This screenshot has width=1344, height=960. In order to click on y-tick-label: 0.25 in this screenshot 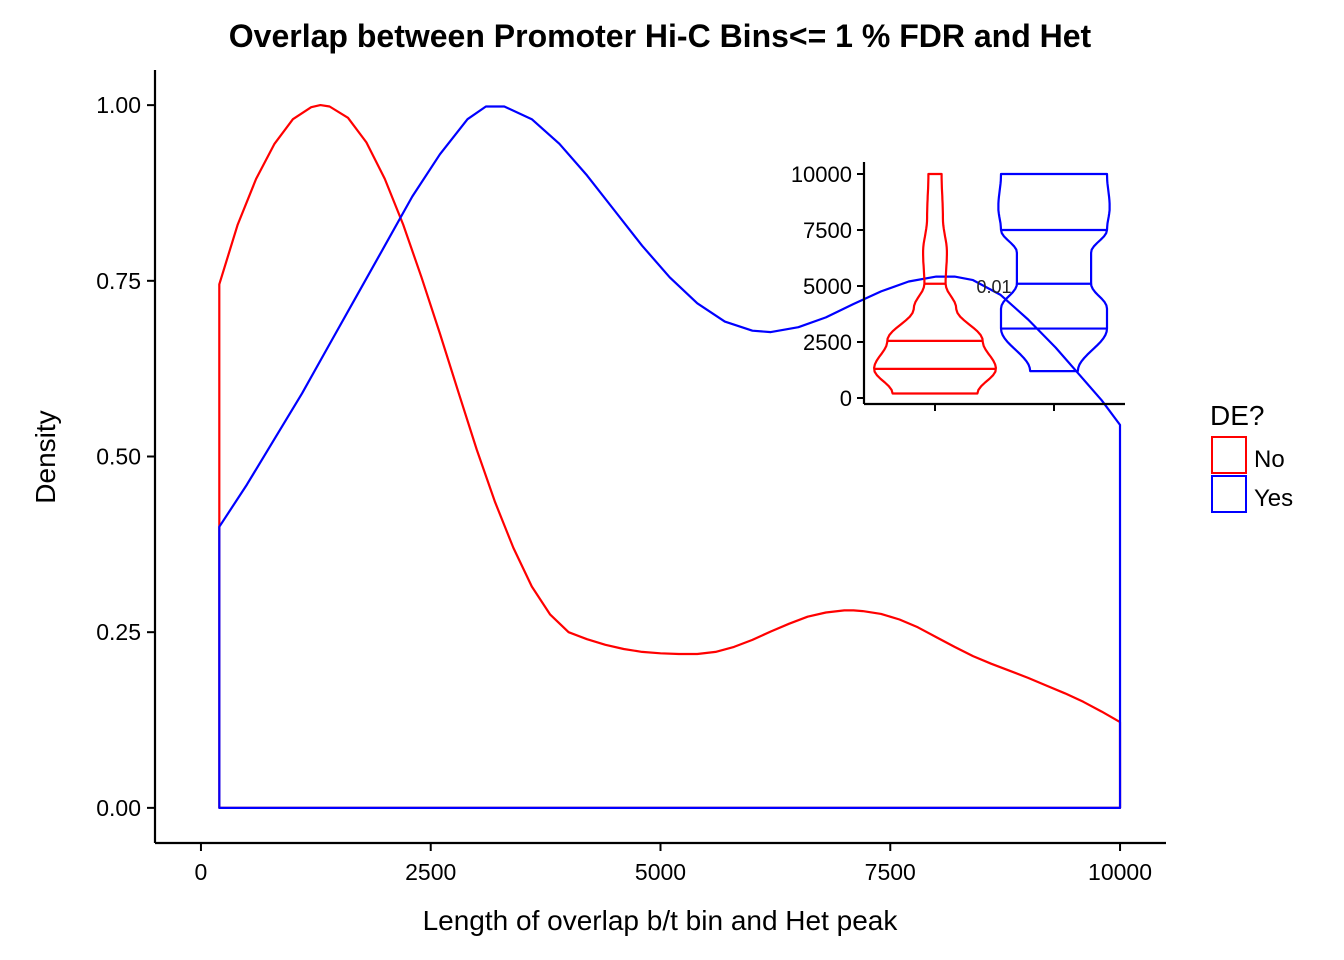, I will do `click(118, 632)`.